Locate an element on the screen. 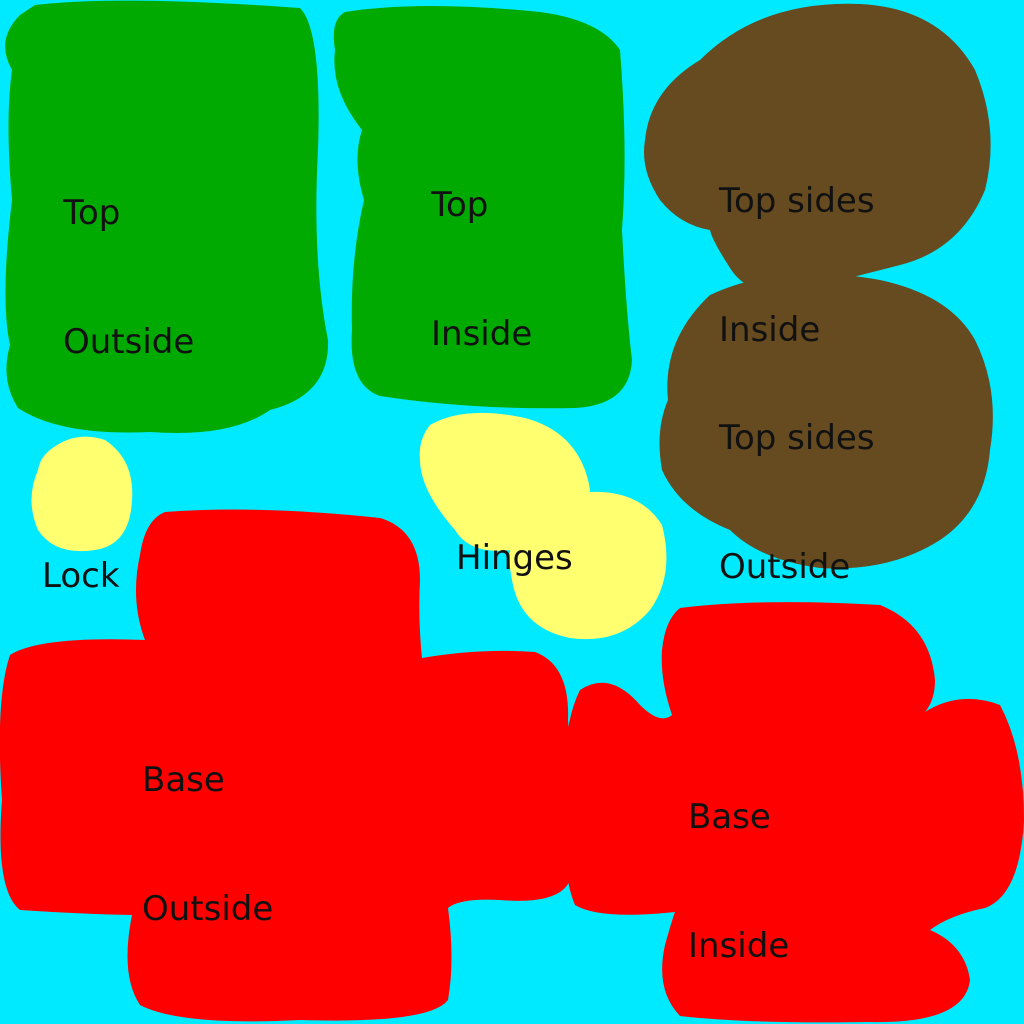  label-top-sides-inside-line2: Inside is located at coordinates (770, 330).